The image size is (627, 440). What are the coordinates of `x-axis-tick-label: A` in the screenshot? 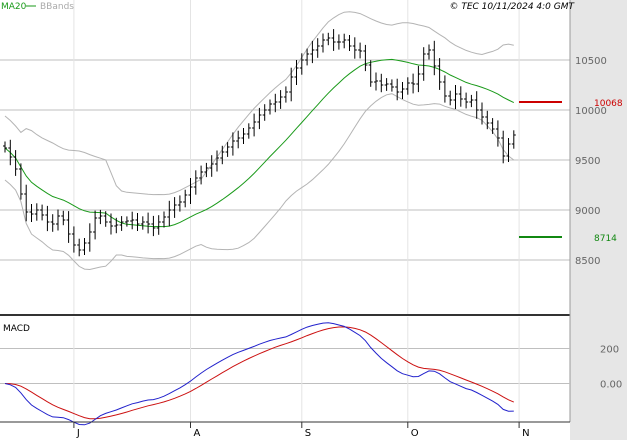 It's located at (197, 433).